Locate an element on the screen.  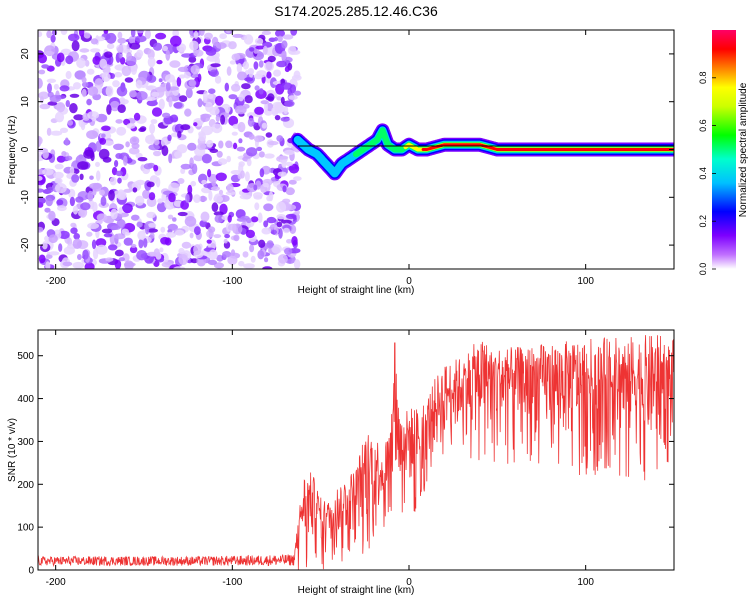
colorbar-gradient is located at coordinates (724, 149).